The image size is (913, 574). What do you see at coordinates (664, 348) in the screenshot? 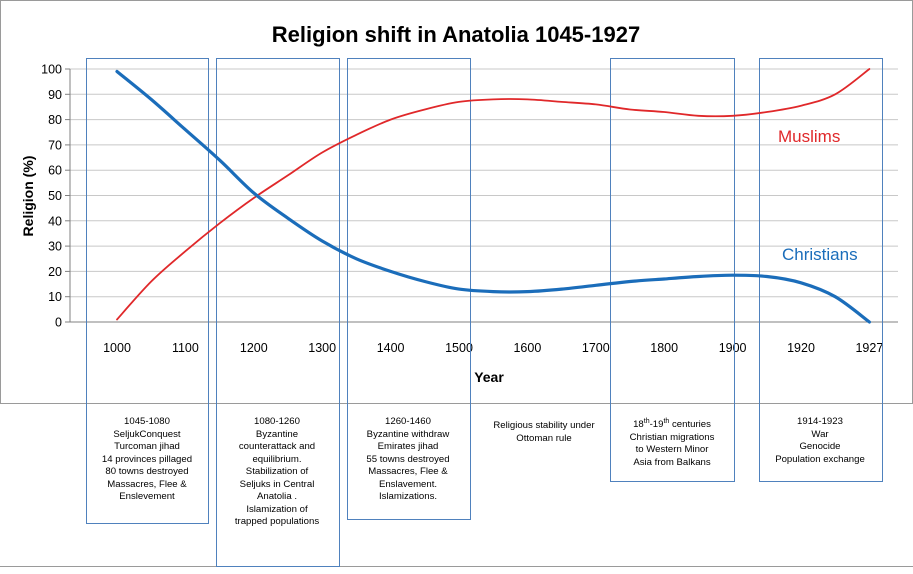
I see `x-tick-label: 1800` at bounding box center [664, 348].